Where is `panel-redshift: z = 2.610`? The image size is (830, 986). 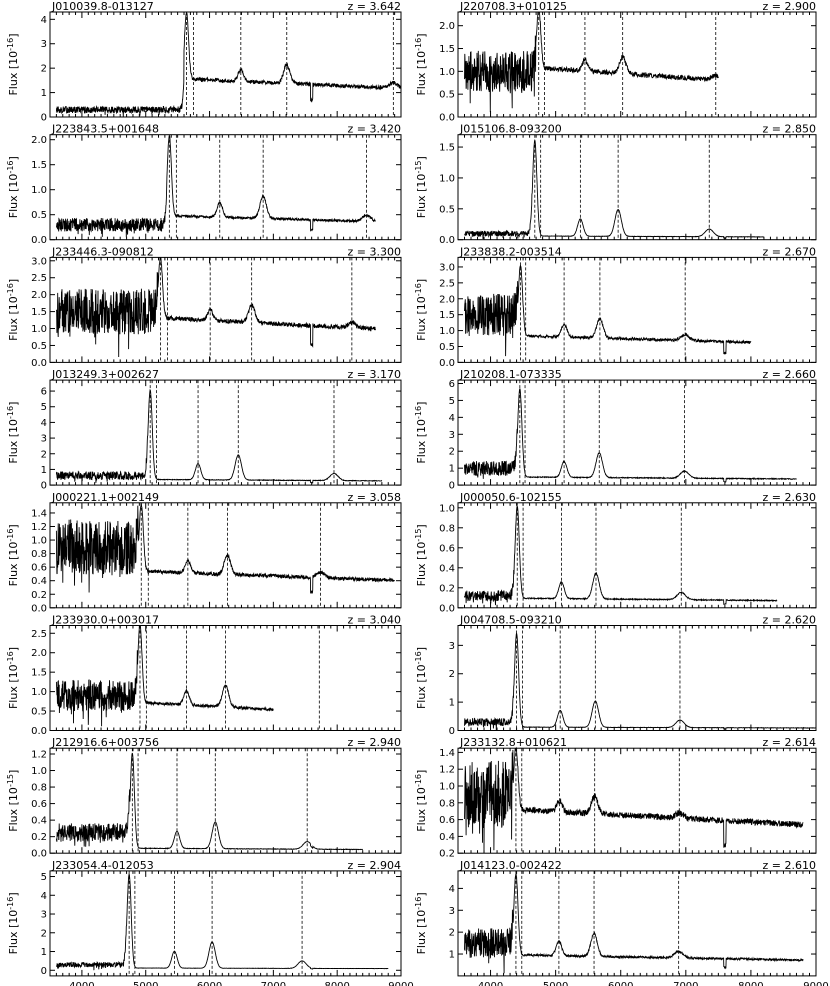
panel-redshift: z = 2.610 is located at coordinates (789, 865).